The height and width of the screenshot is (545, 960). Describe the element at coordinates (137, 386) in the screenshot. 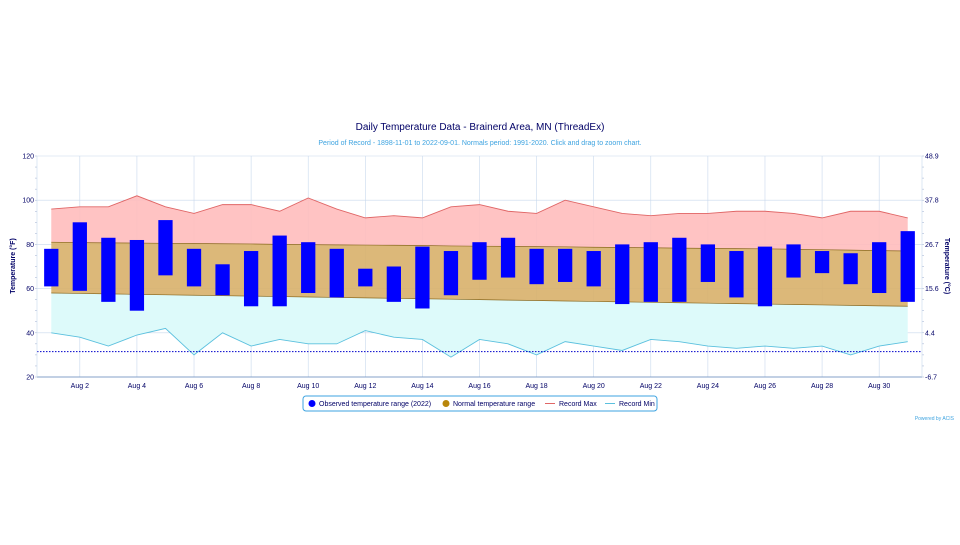

I see `x-tick-label: Aug 4` at that location.